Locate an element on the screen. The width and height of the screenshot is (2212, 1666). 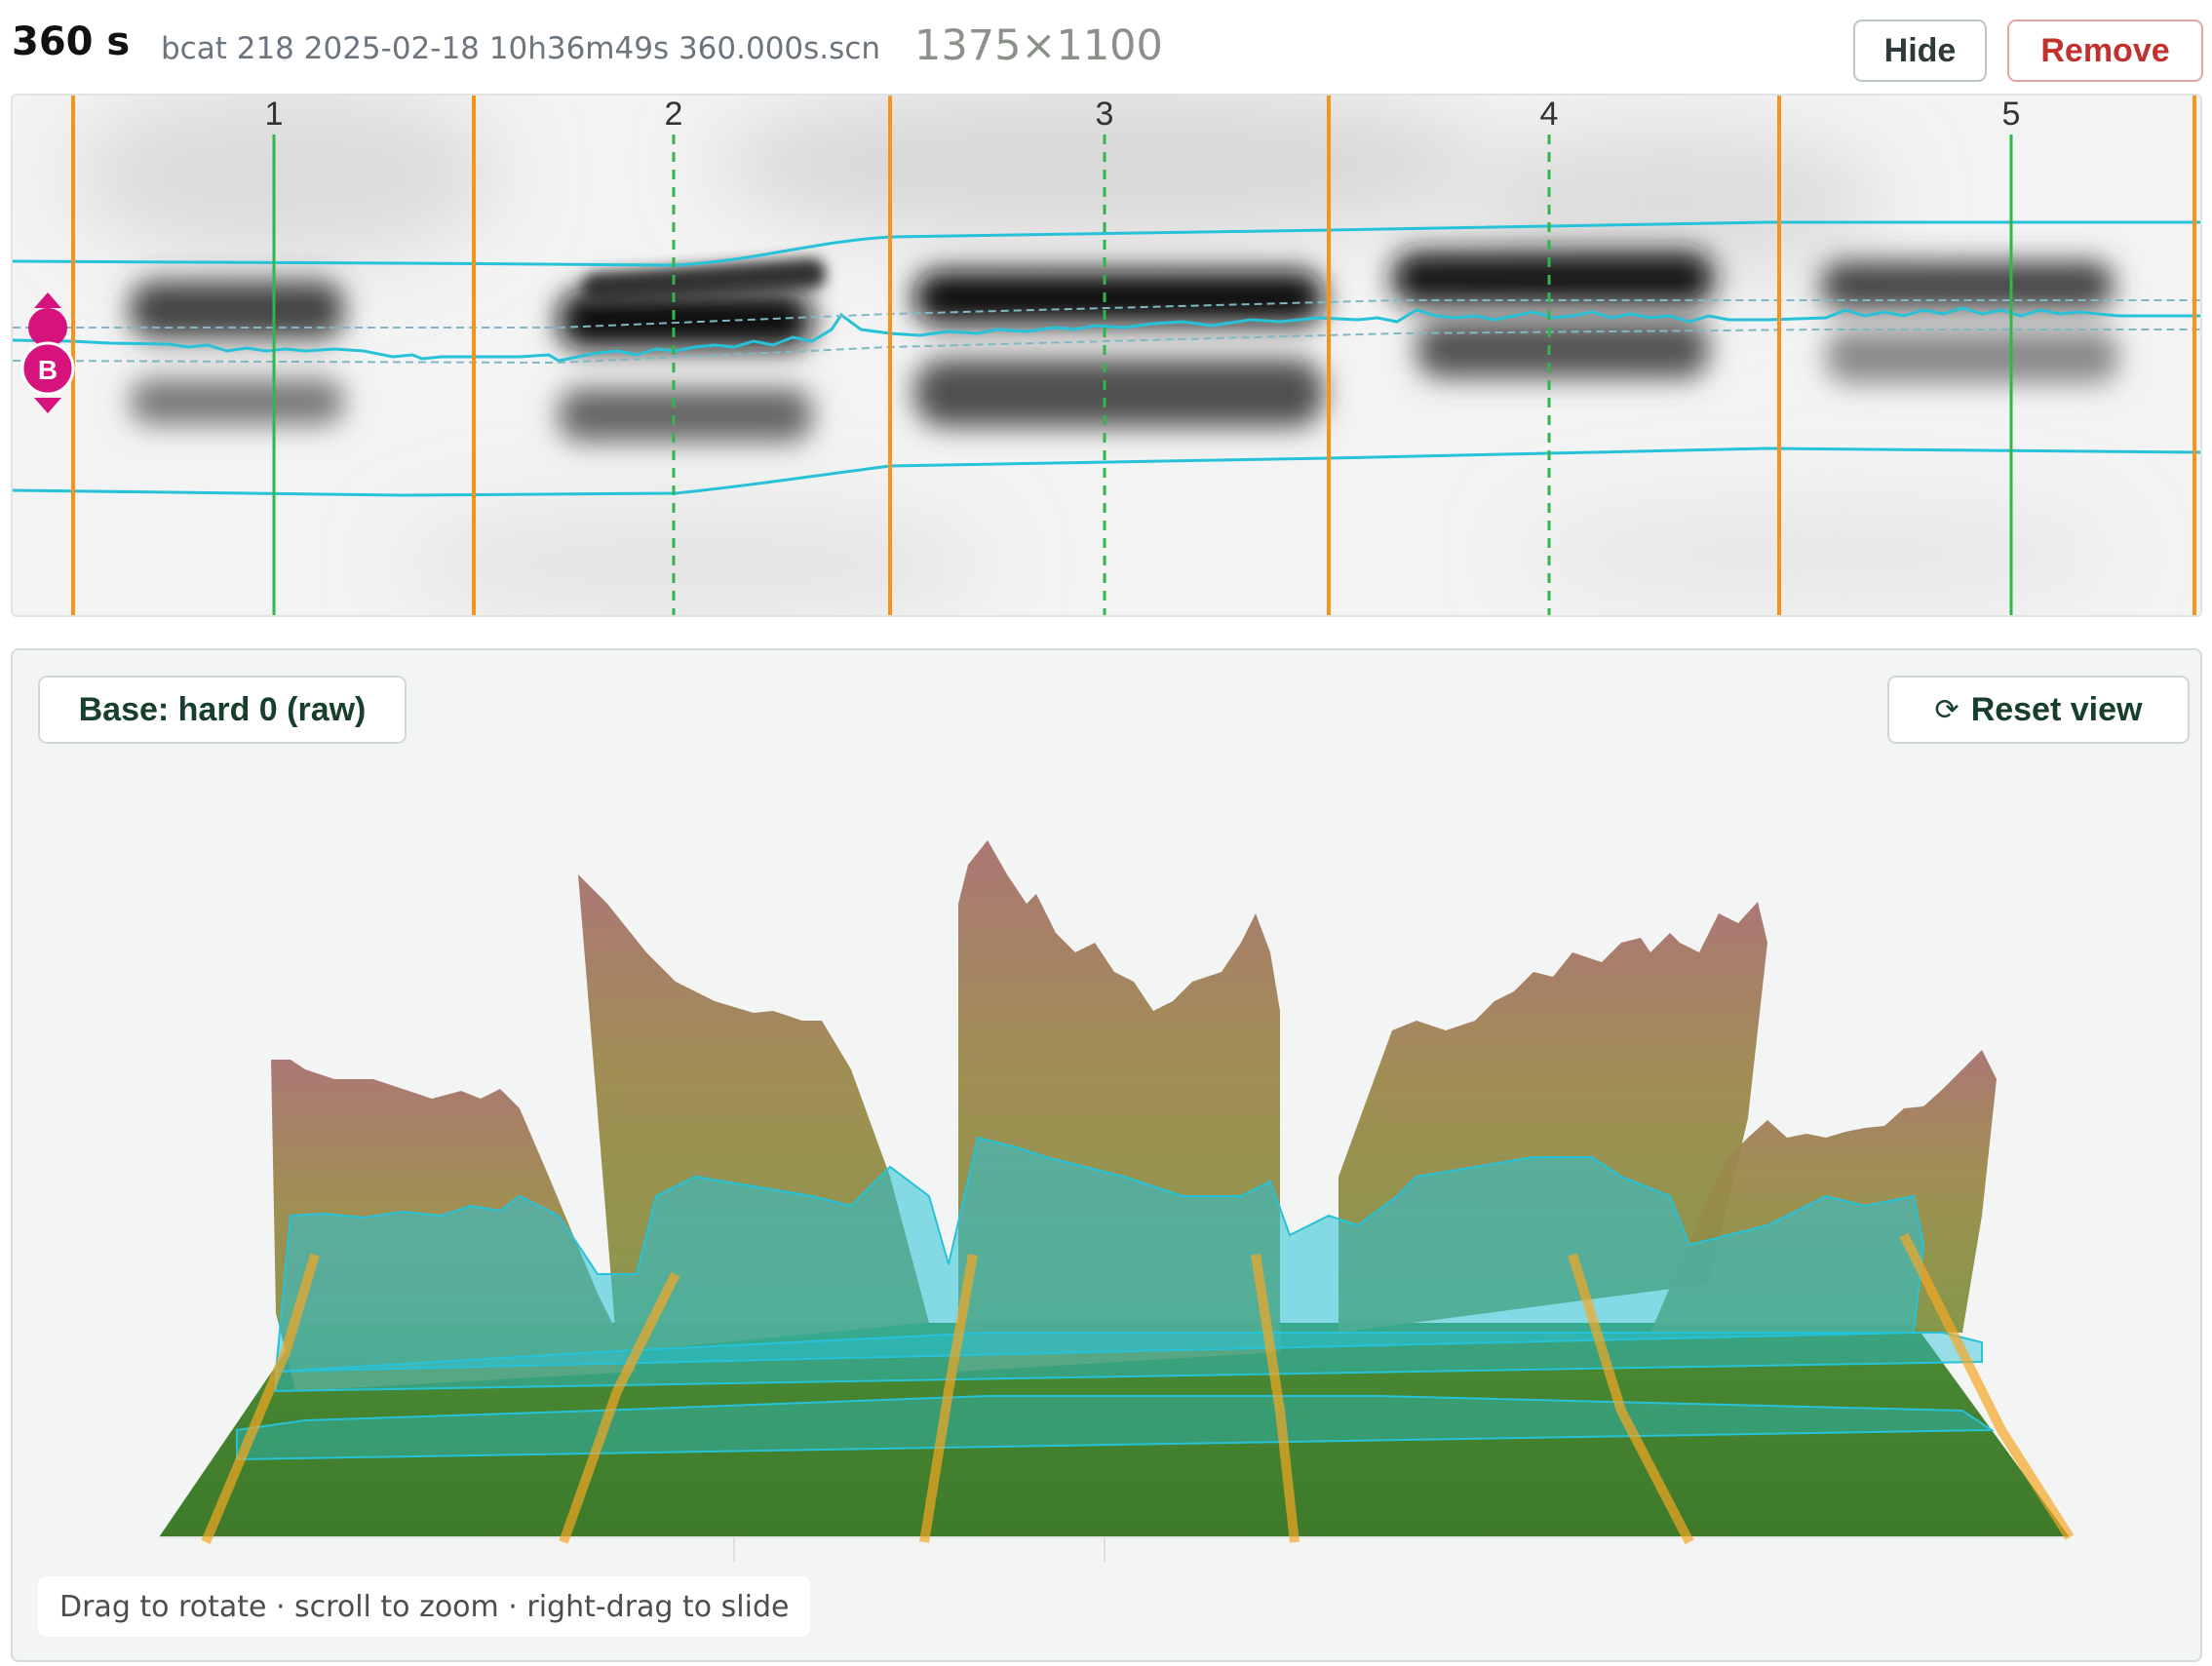
lane-number: 4 is located at coordinates (1549, 114).